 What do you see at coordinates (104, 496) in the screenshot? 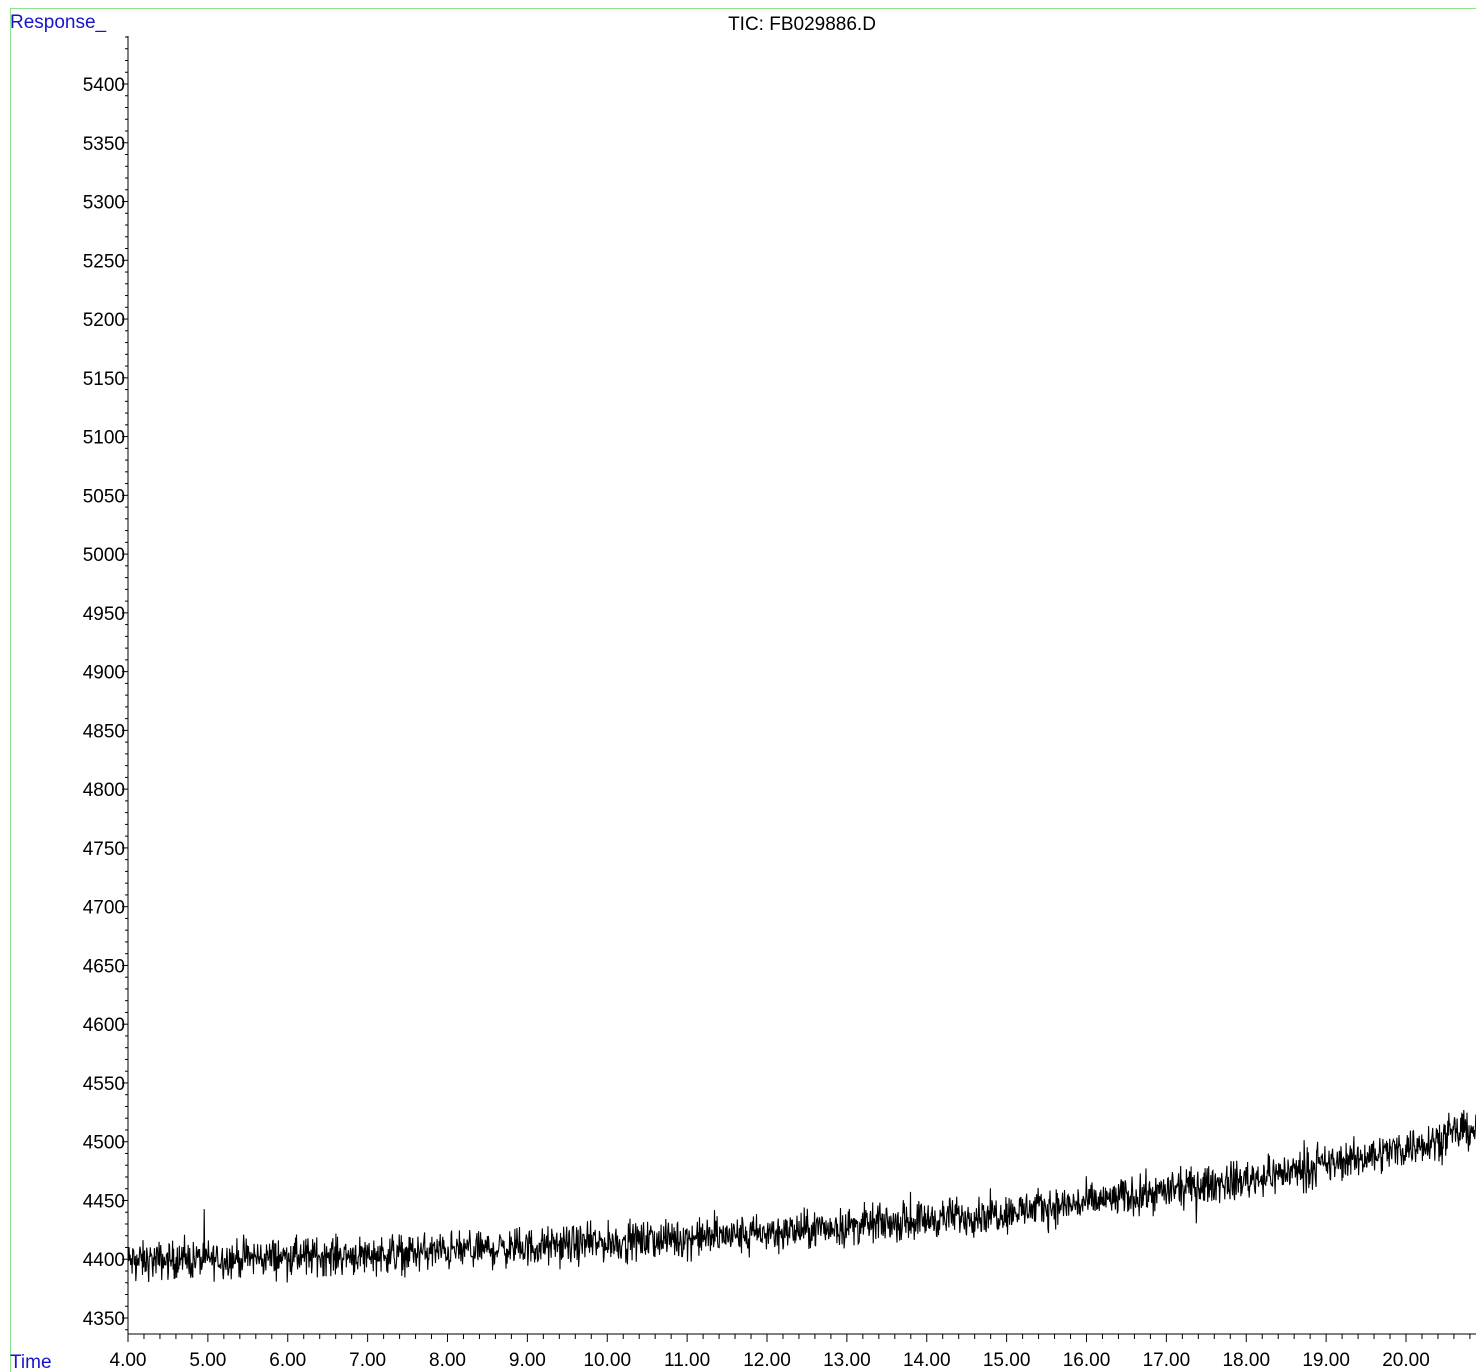
I see `y-tick-label: 5050` at bounding box center [104, 496].